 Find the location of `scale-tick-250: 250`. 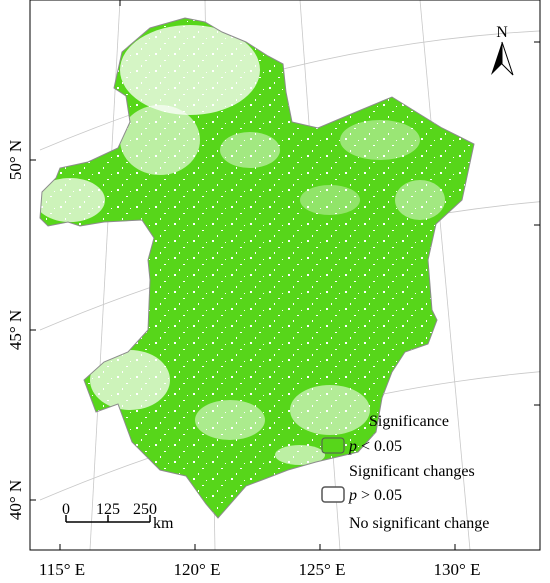

scale-tick-250: 250 is located at coordinates (145, 509).